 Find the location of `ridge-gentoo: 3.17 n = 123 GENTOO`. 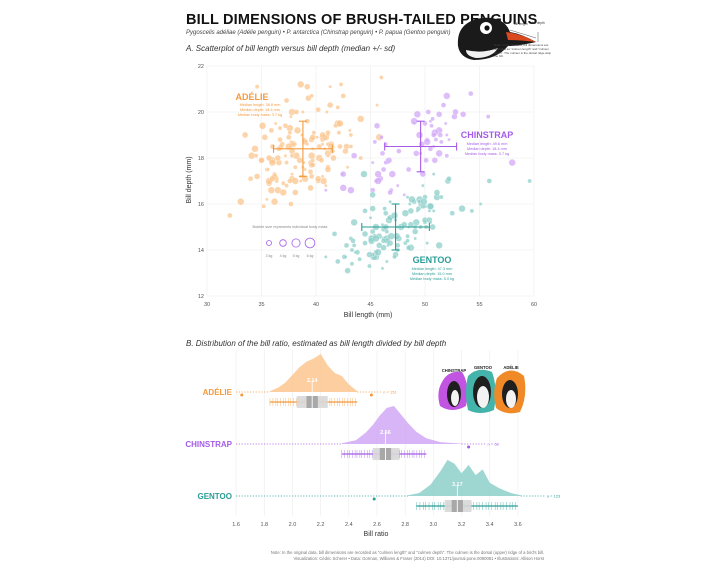

ridge-gentoo: 3.17 n = 123 GENTOO is located at coordinates (379, 485).